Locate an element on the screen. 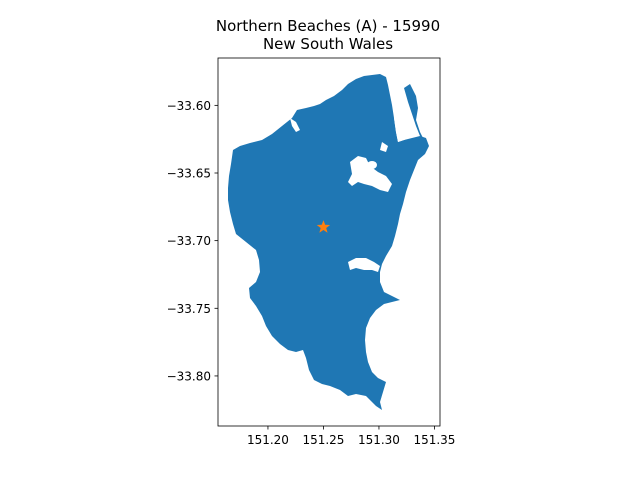 The image size is (640, 480). map-title-line2: New South Wales is located at coordinates (328, 44).